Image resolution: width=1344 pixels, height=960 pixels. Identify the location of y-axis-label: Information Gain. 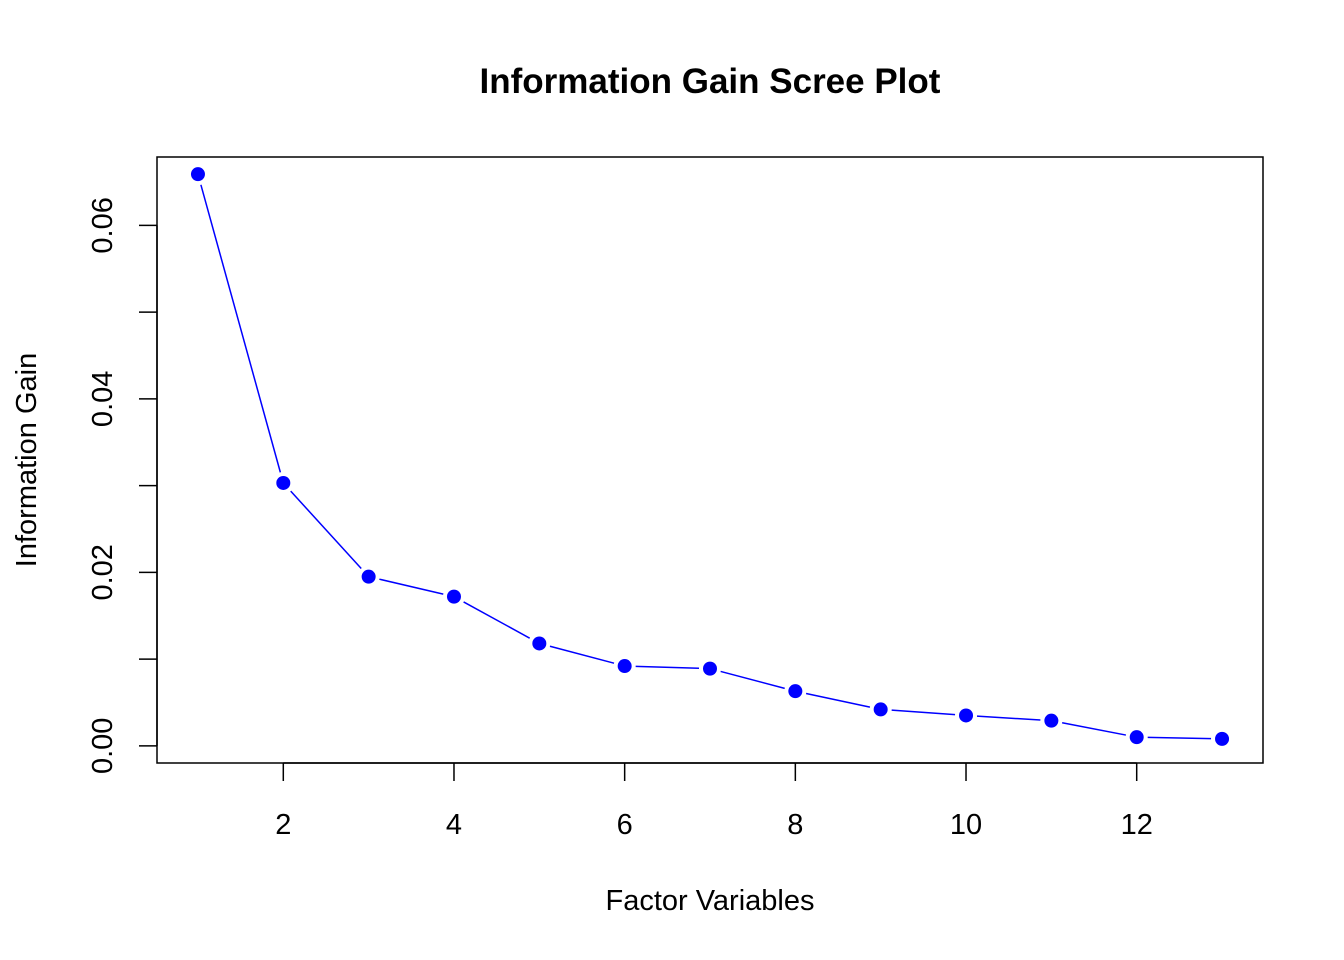
(27, 460).